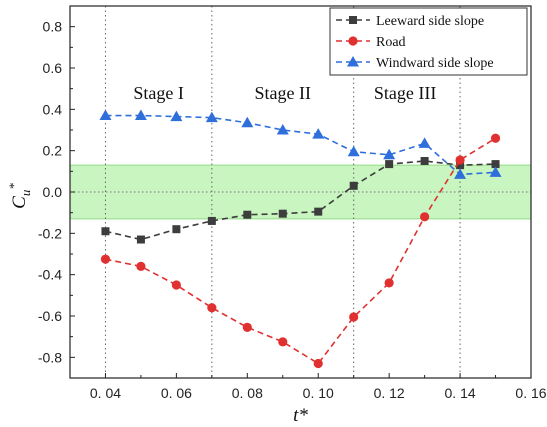 Image resolution: width=547 pixels, height=427 pixels. I want to click on y-axis-title: Cu*, so click(19, 196).